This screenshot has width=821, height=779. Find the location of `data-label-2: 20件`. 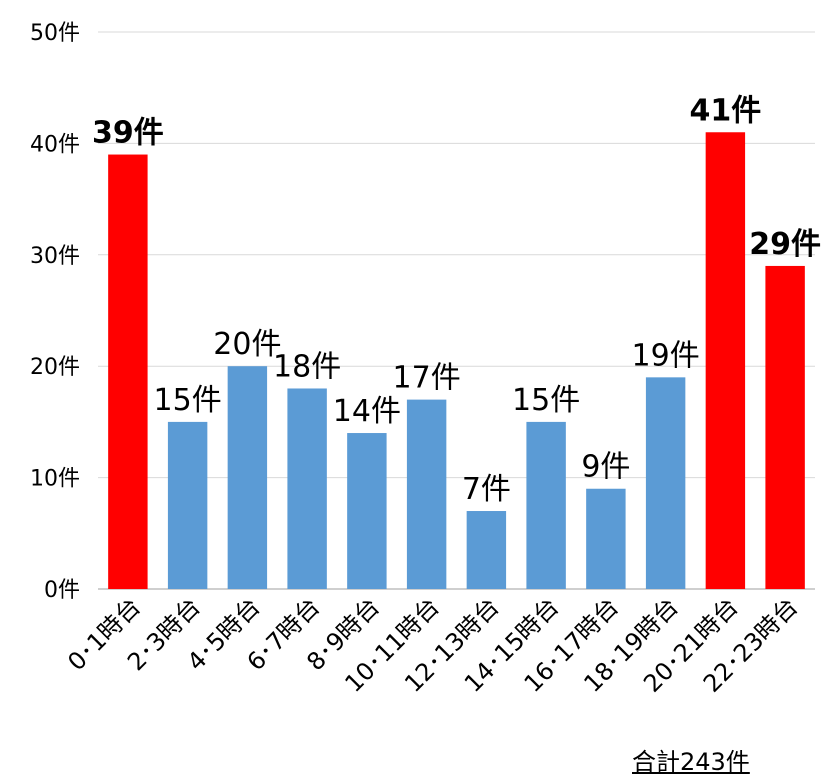

data-label-2: 20件 is located at coordinates (247, 344).